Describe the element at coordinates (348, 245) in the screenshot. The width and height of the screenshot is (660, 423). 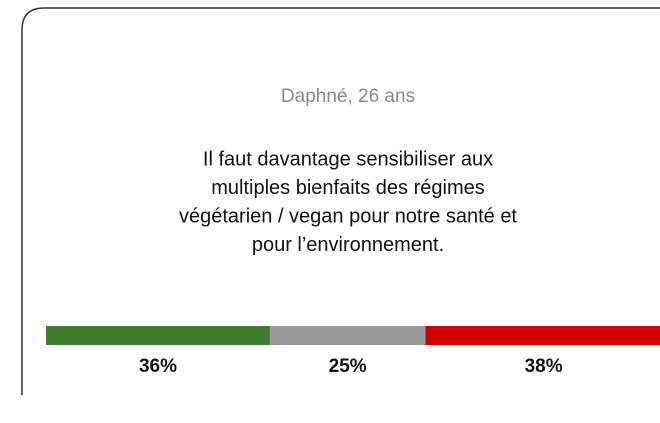
I see `quote-line: pour l’environnement.` at that location.